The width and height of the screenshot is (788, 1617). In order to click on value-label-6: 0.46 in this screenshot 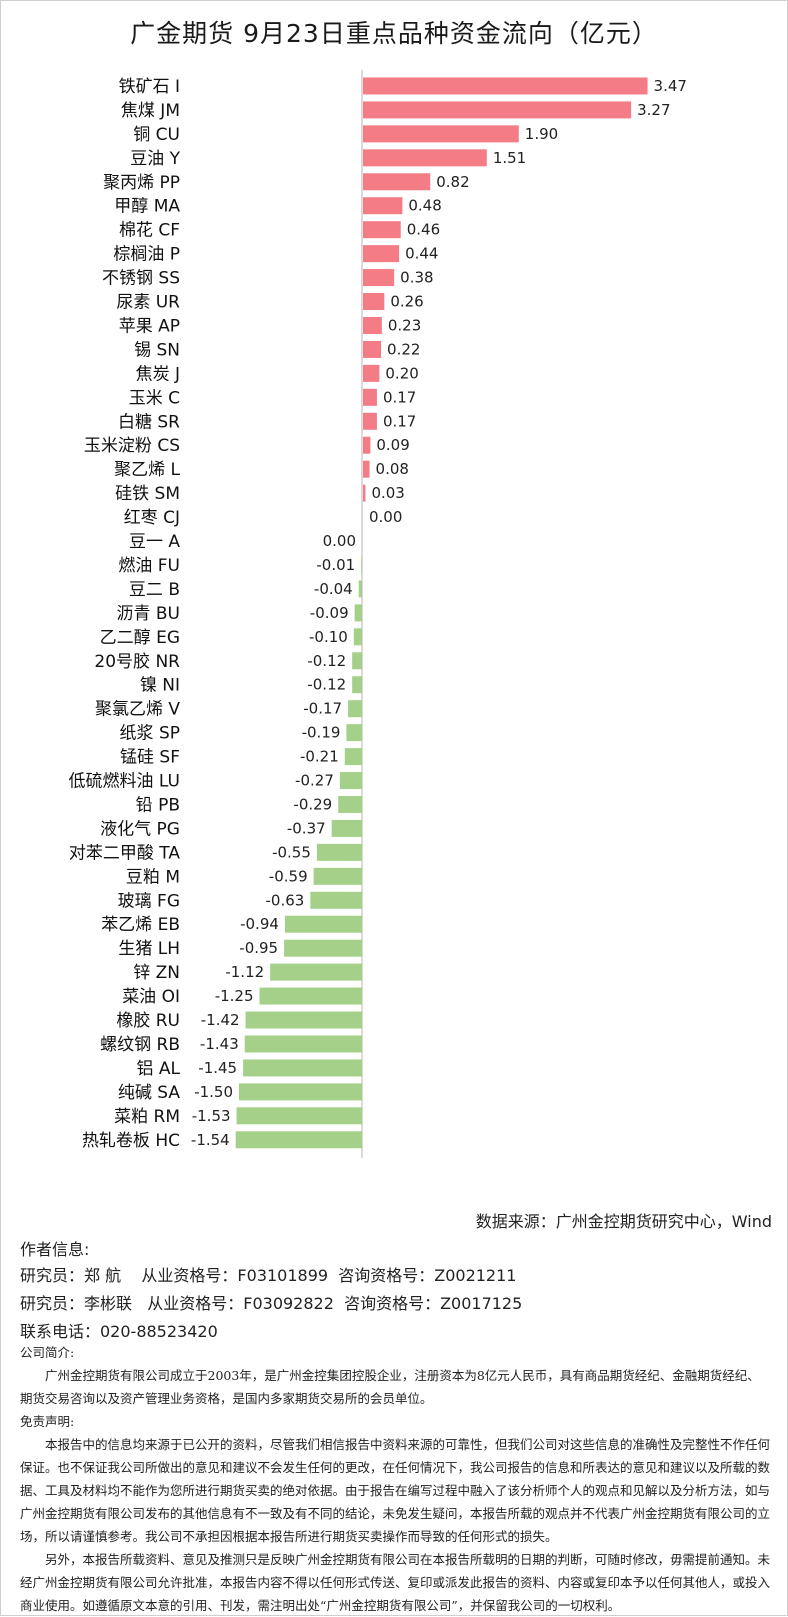, I will do `click(423, 230)`.